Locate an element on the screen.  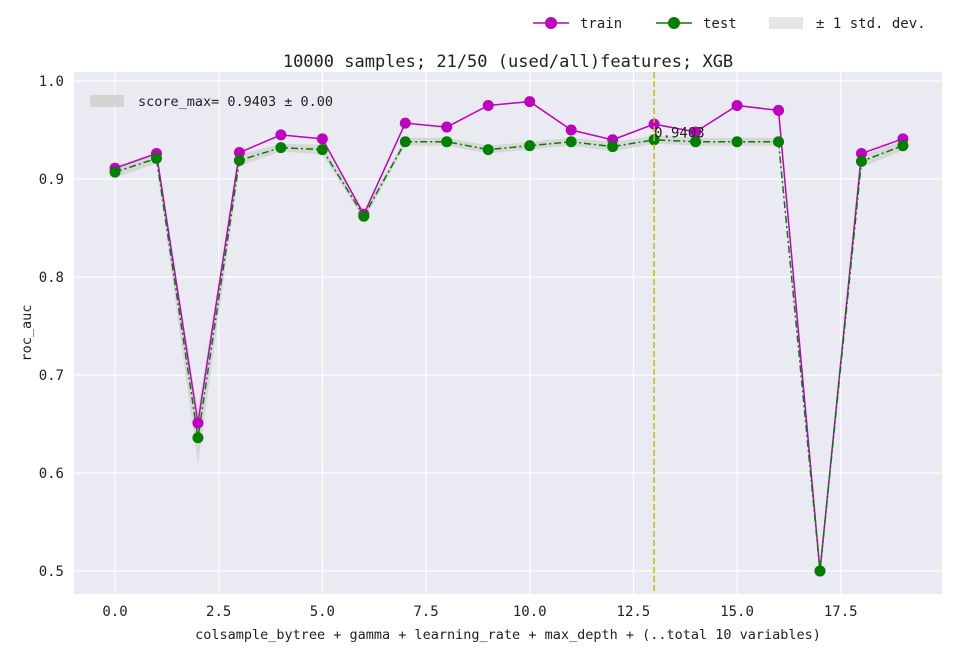
y-tick-label: 0.9 is located at coordinates (51, 180).